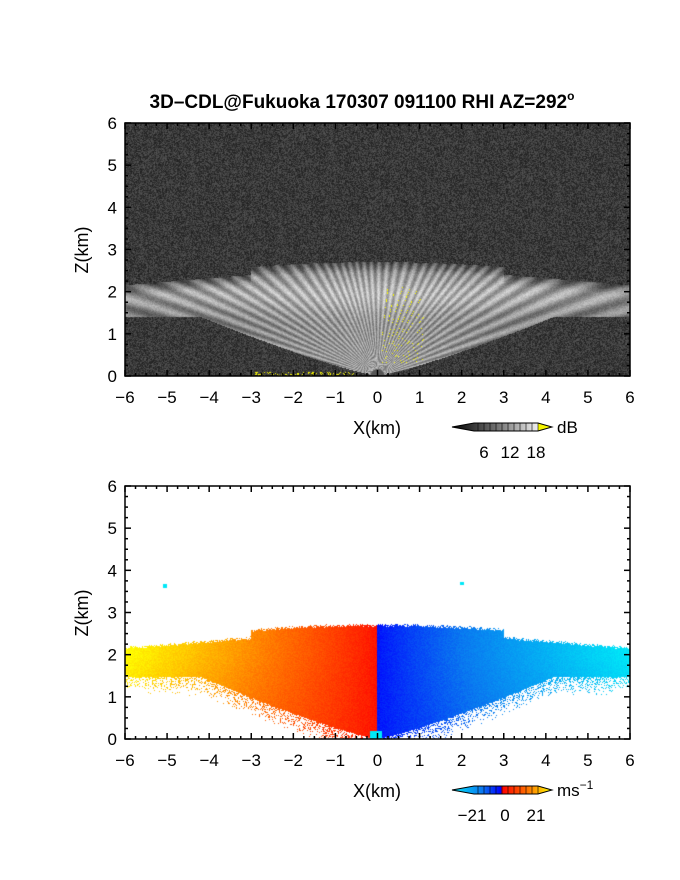  I want to click on reflectivity-y-tick-label: 5, so click(112, 165).